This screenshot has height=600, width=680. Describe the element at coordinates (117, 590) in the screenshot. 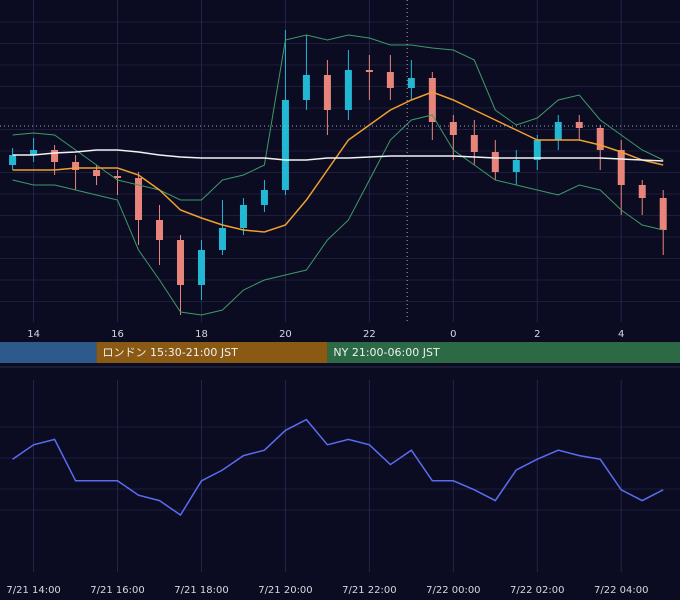

I see `x-tick-label: 7/21 16:00` at that location.